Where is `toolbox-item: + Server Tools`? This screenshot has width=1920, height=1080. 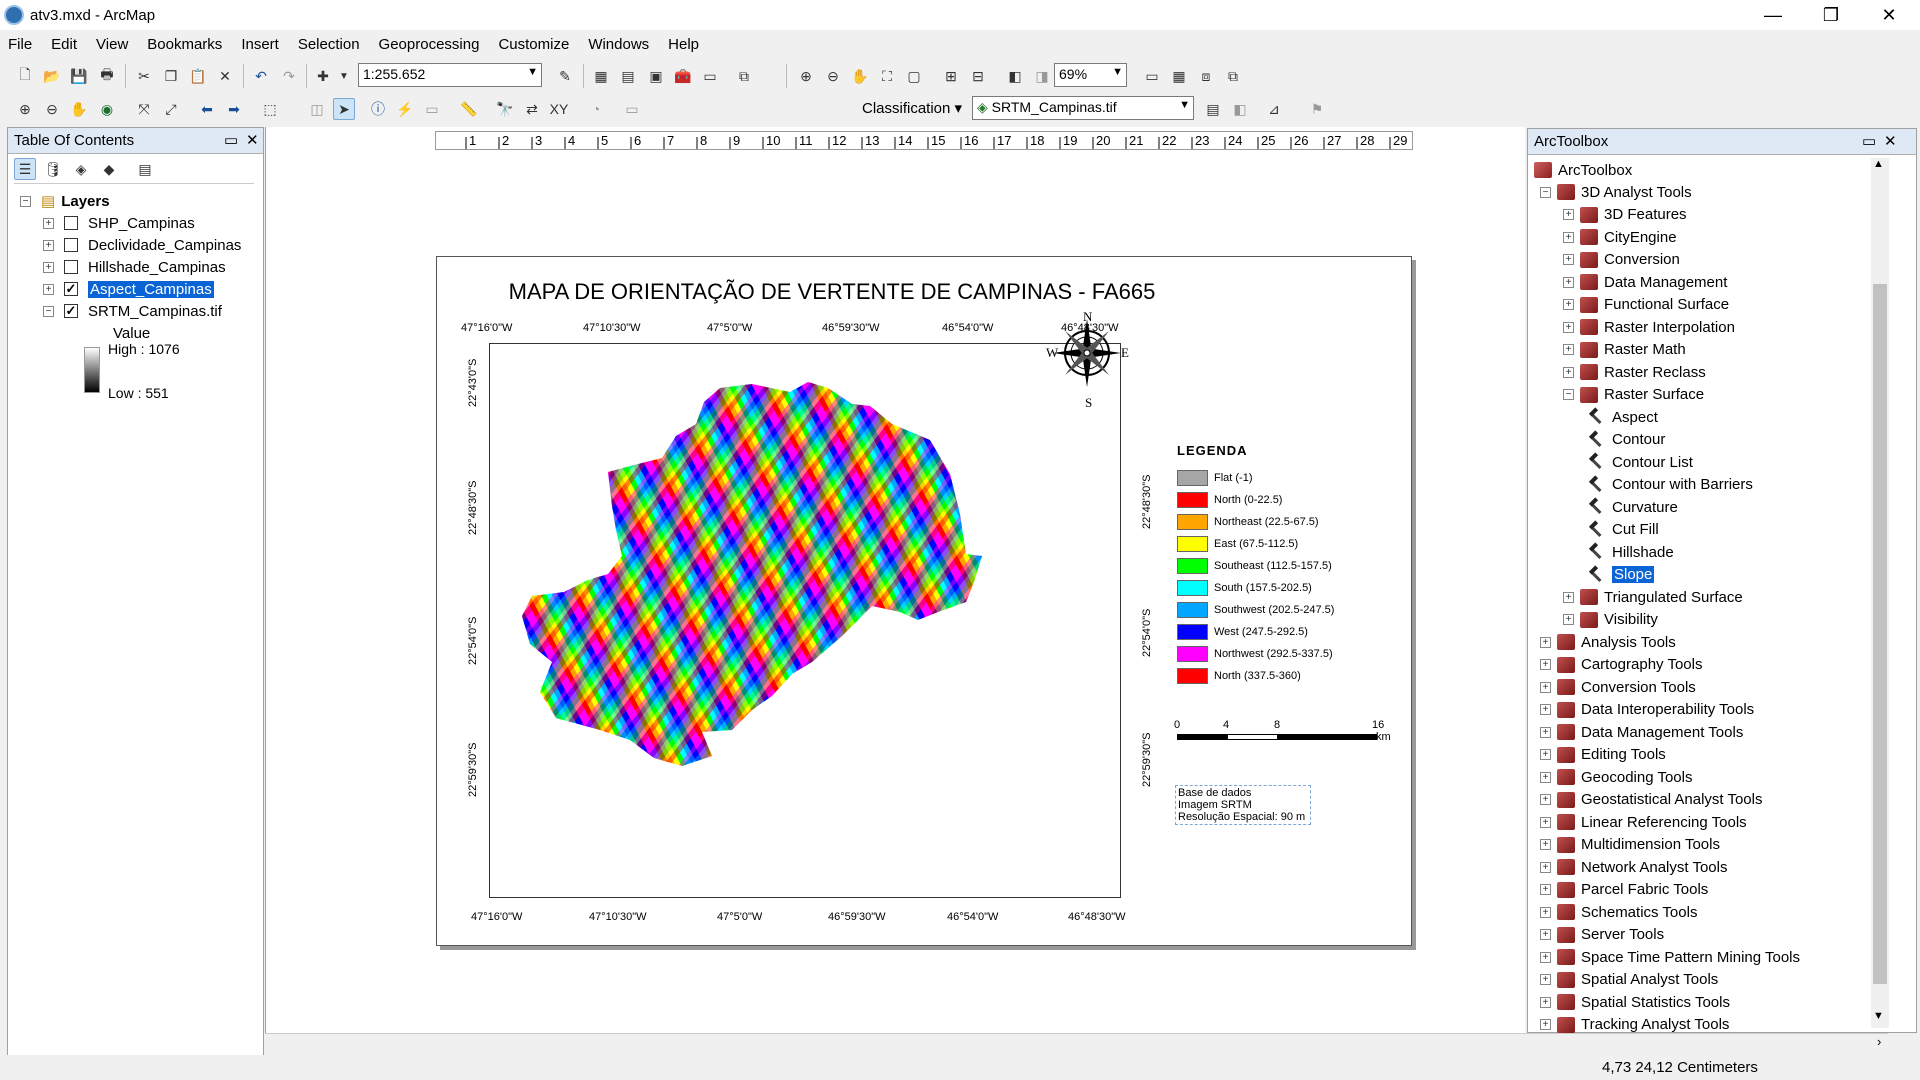 toolbox-item: + Server Tools is located at coordinates (1602, 935).